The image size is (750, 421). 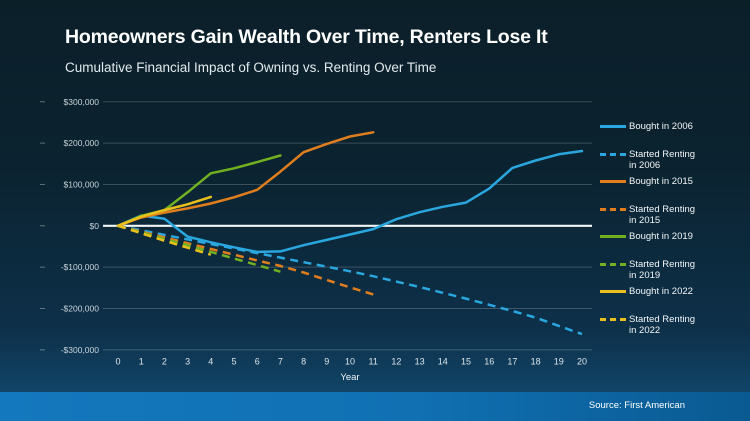 What do you see at coordinates (661, 126) in the screenshot?
I see `legend-label: Bought in 2006` at bounding box center [661, 126].